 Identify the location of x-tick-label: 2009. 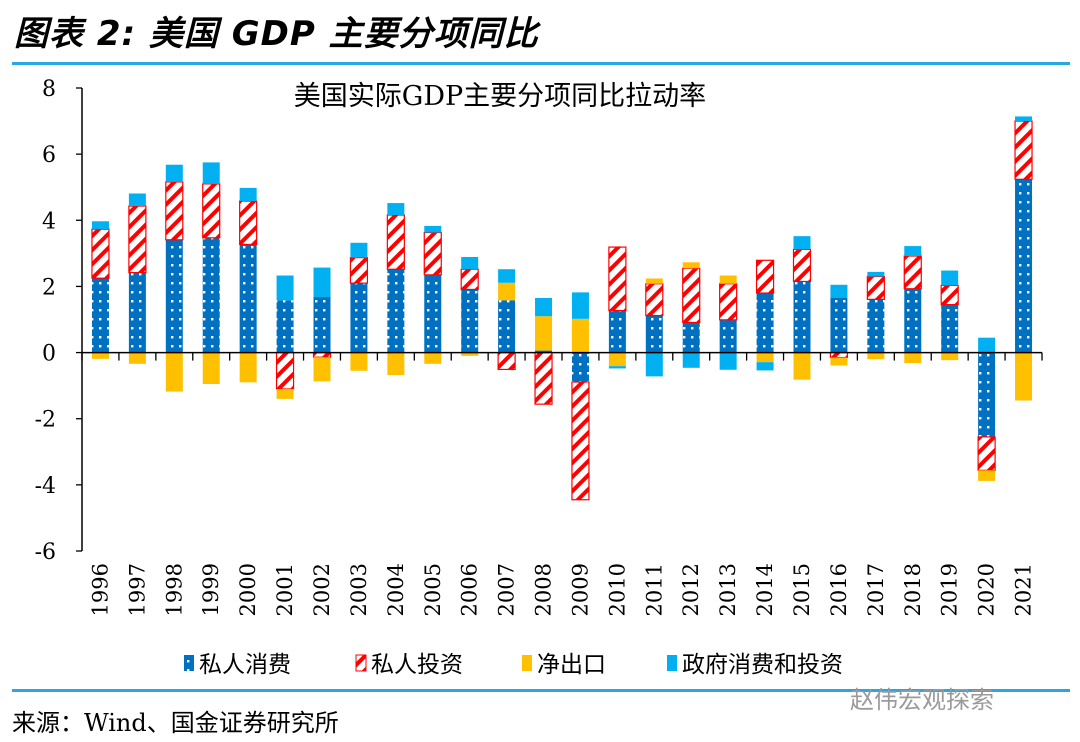
(580, 589).